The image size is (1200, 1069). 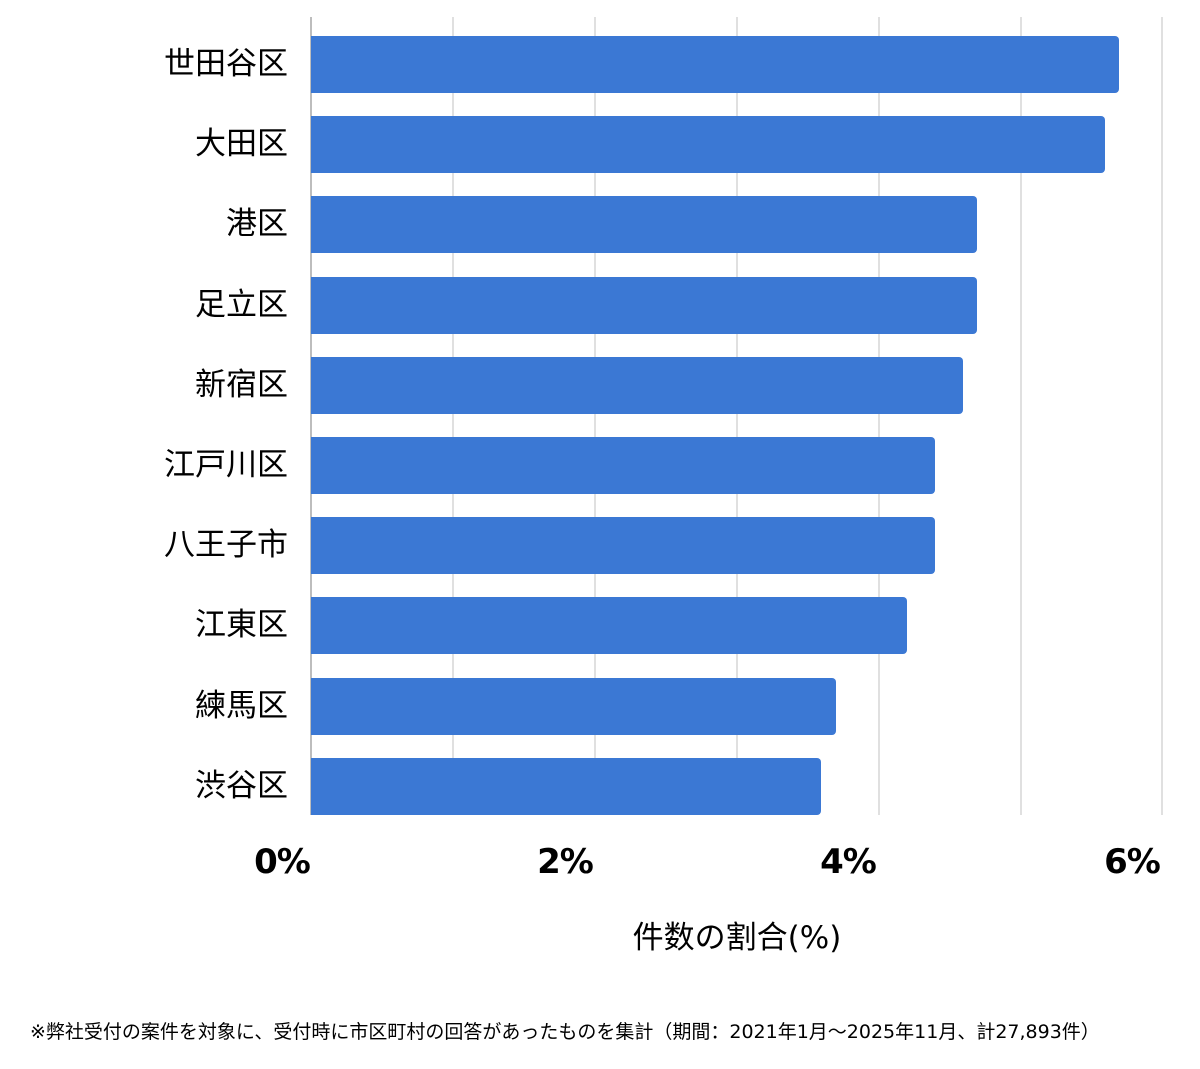 I want to click on category-label: 大田区, so click(x=241, y=144).